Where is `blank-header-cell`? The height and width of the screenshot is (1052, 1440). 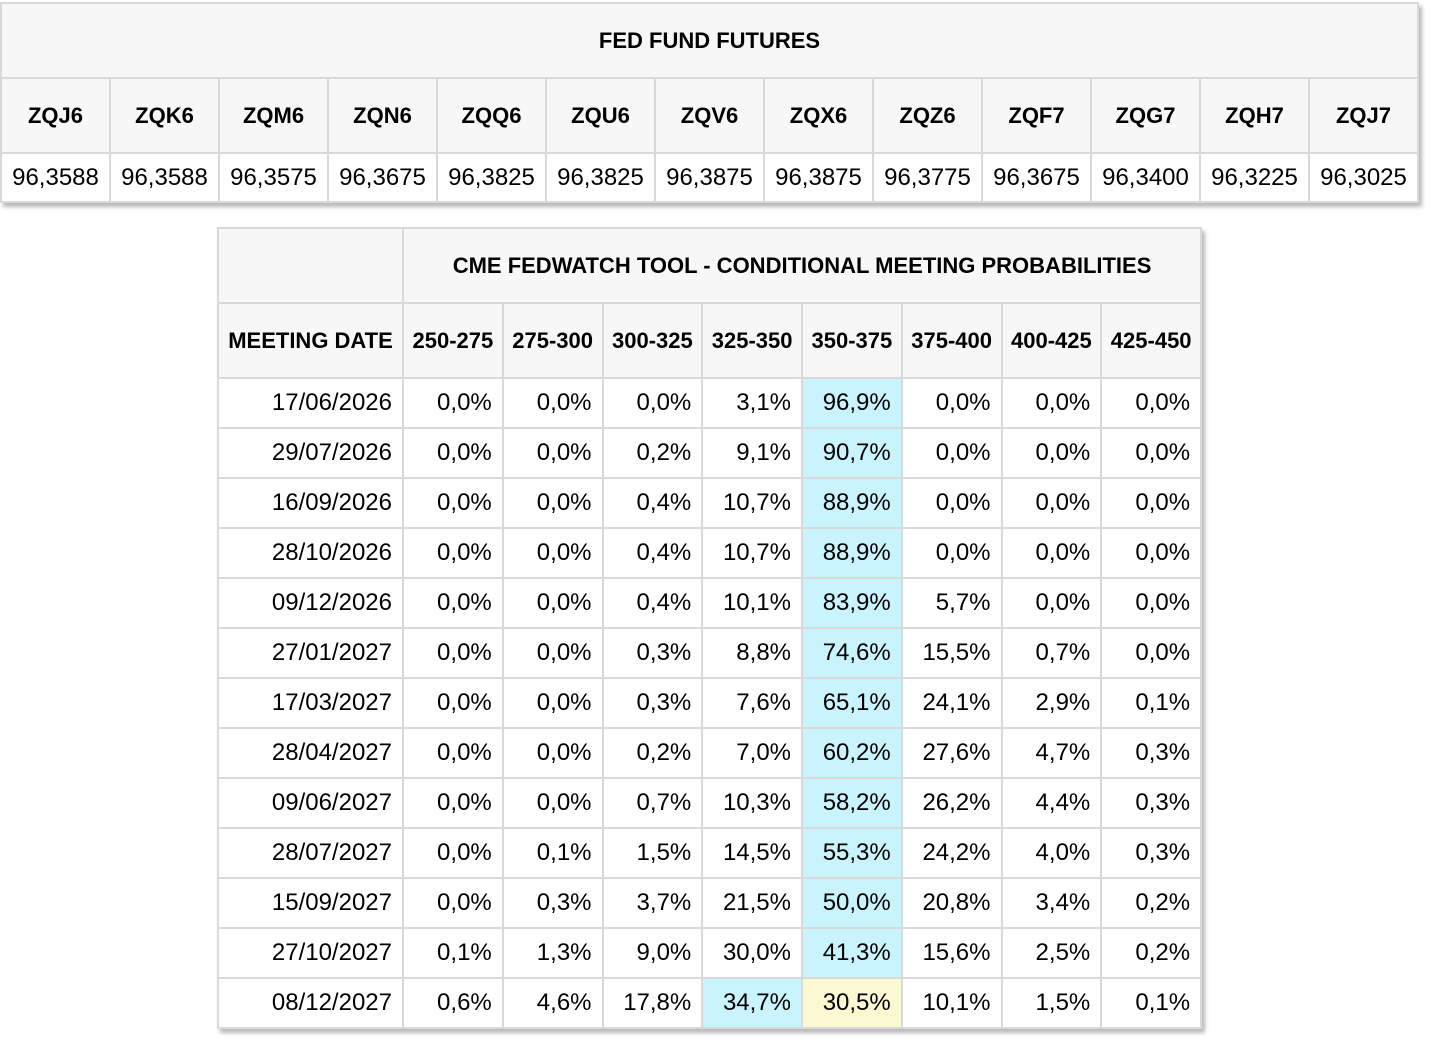 blank-header-cell is located at coordinates (310, 265).